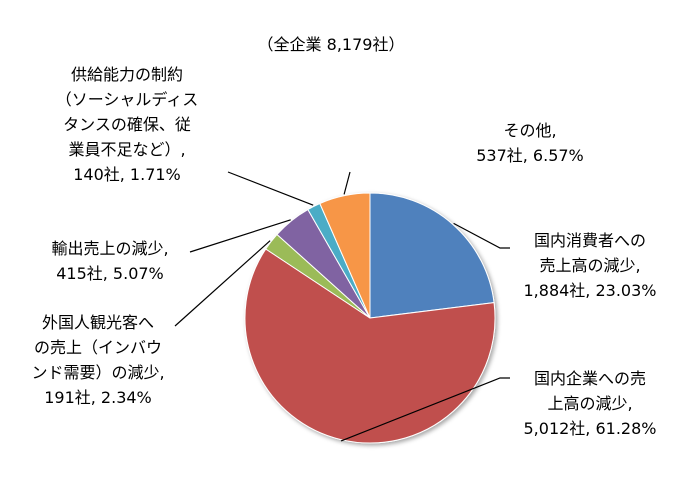 The width and height of the screenshot is (678, 503). I want to click on leader-line-domestic-businesses, so click(425, 409).